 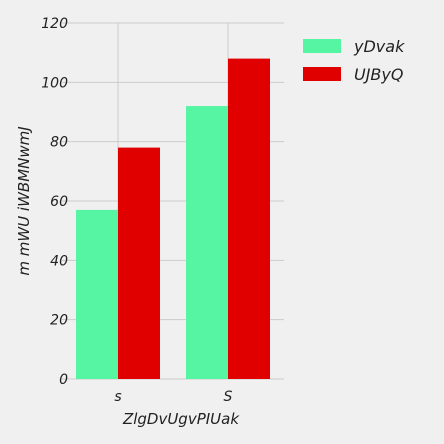 What do you see at coordinates (379, 46) in the screenshot?
I see `legend-label-yDvak: yDvak` at bounding box center [379, 46].